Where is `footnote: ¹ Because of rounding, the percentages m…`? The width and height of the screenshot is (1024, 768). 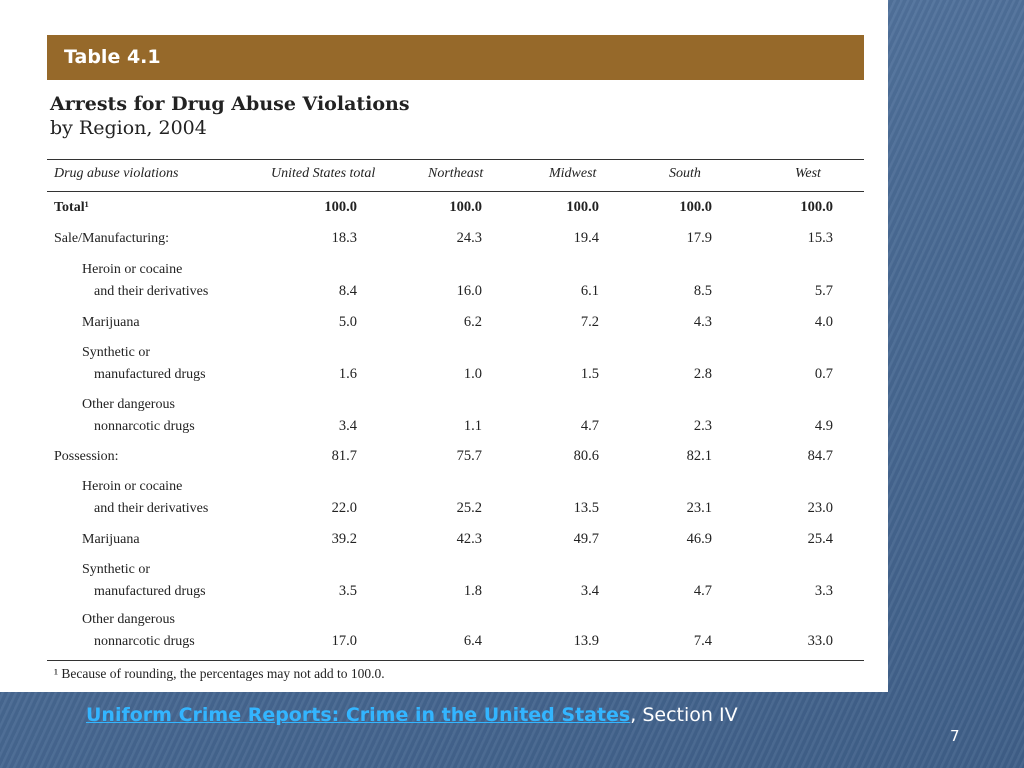
footnote: ¹ Because of rounding, the percentages m… is located at coordinates (219, 673).